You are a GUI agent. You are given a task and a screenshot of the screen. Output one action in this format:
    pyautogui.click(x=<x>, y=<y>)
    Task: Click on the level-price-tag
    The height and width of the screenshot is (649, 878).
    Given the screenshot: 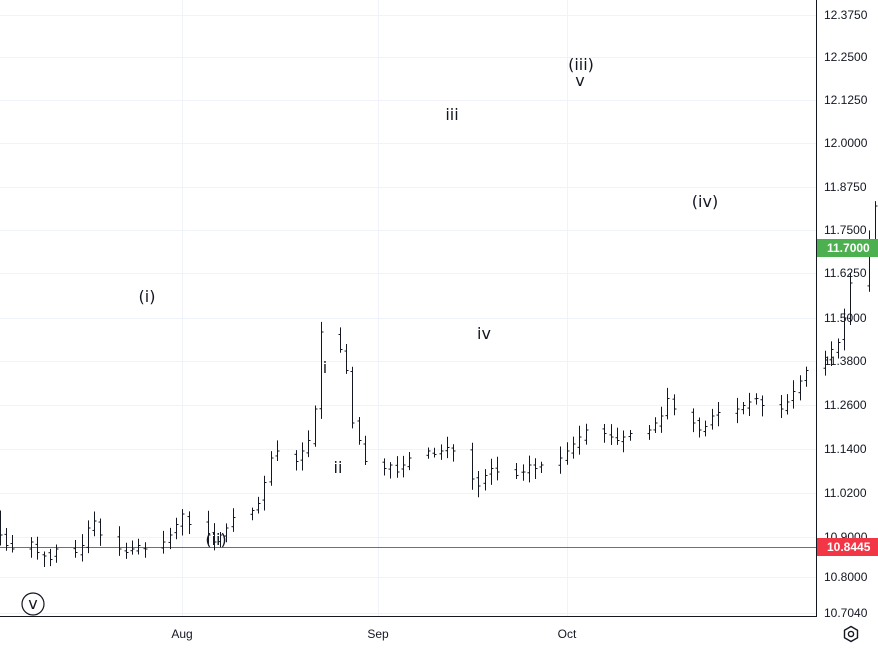 What is the action you would take?
    pyautogui.click(x=847, y=547)
    